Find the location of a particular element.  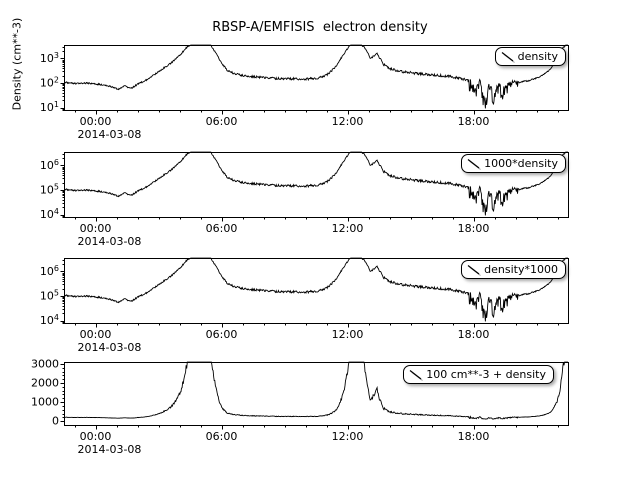

legend-panel-4: 100 cm**-3 + density is located at coordinates (478, 374).